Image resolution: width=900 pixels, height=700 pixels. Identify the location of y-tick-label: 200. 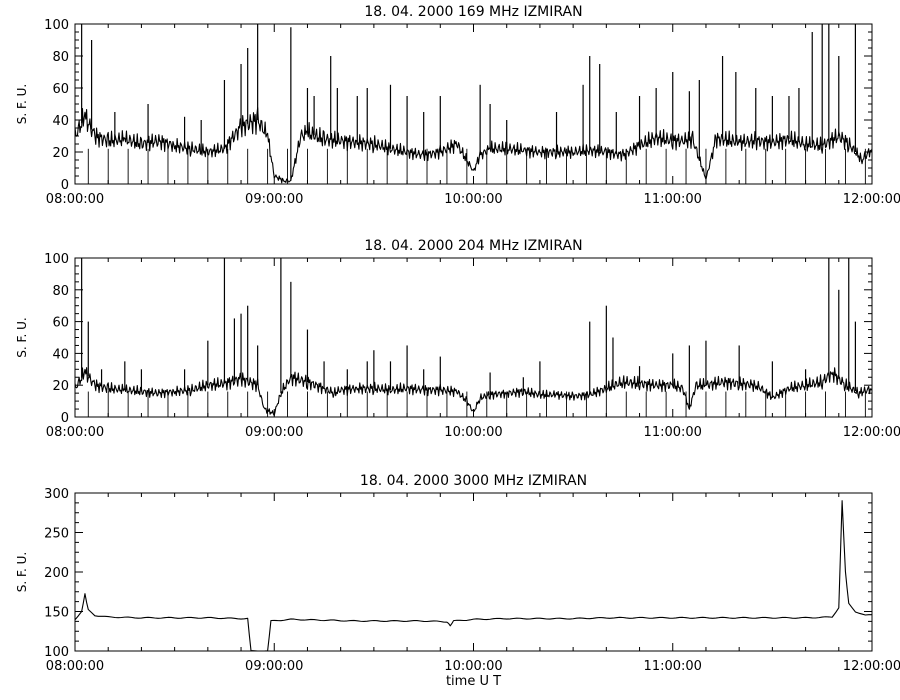
(56, 573).